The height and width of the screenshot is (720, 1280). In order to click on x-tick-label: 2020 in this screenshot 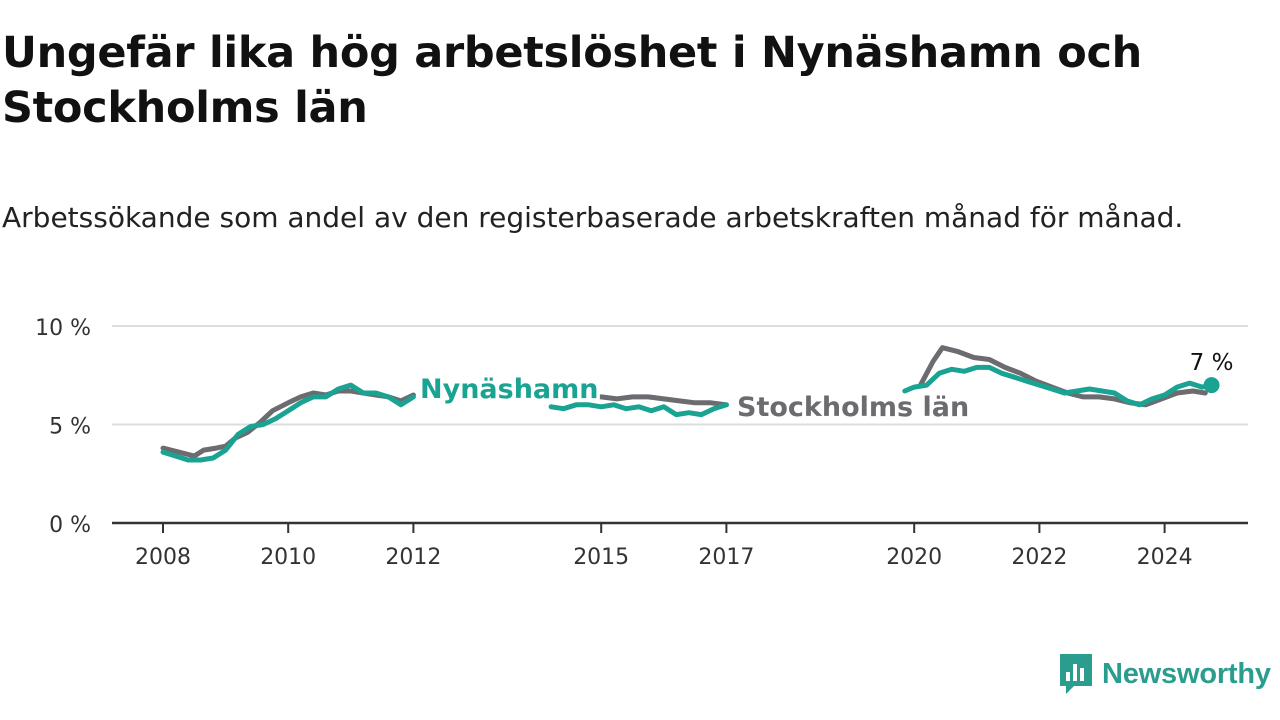, I will do `click(914, 557)`.